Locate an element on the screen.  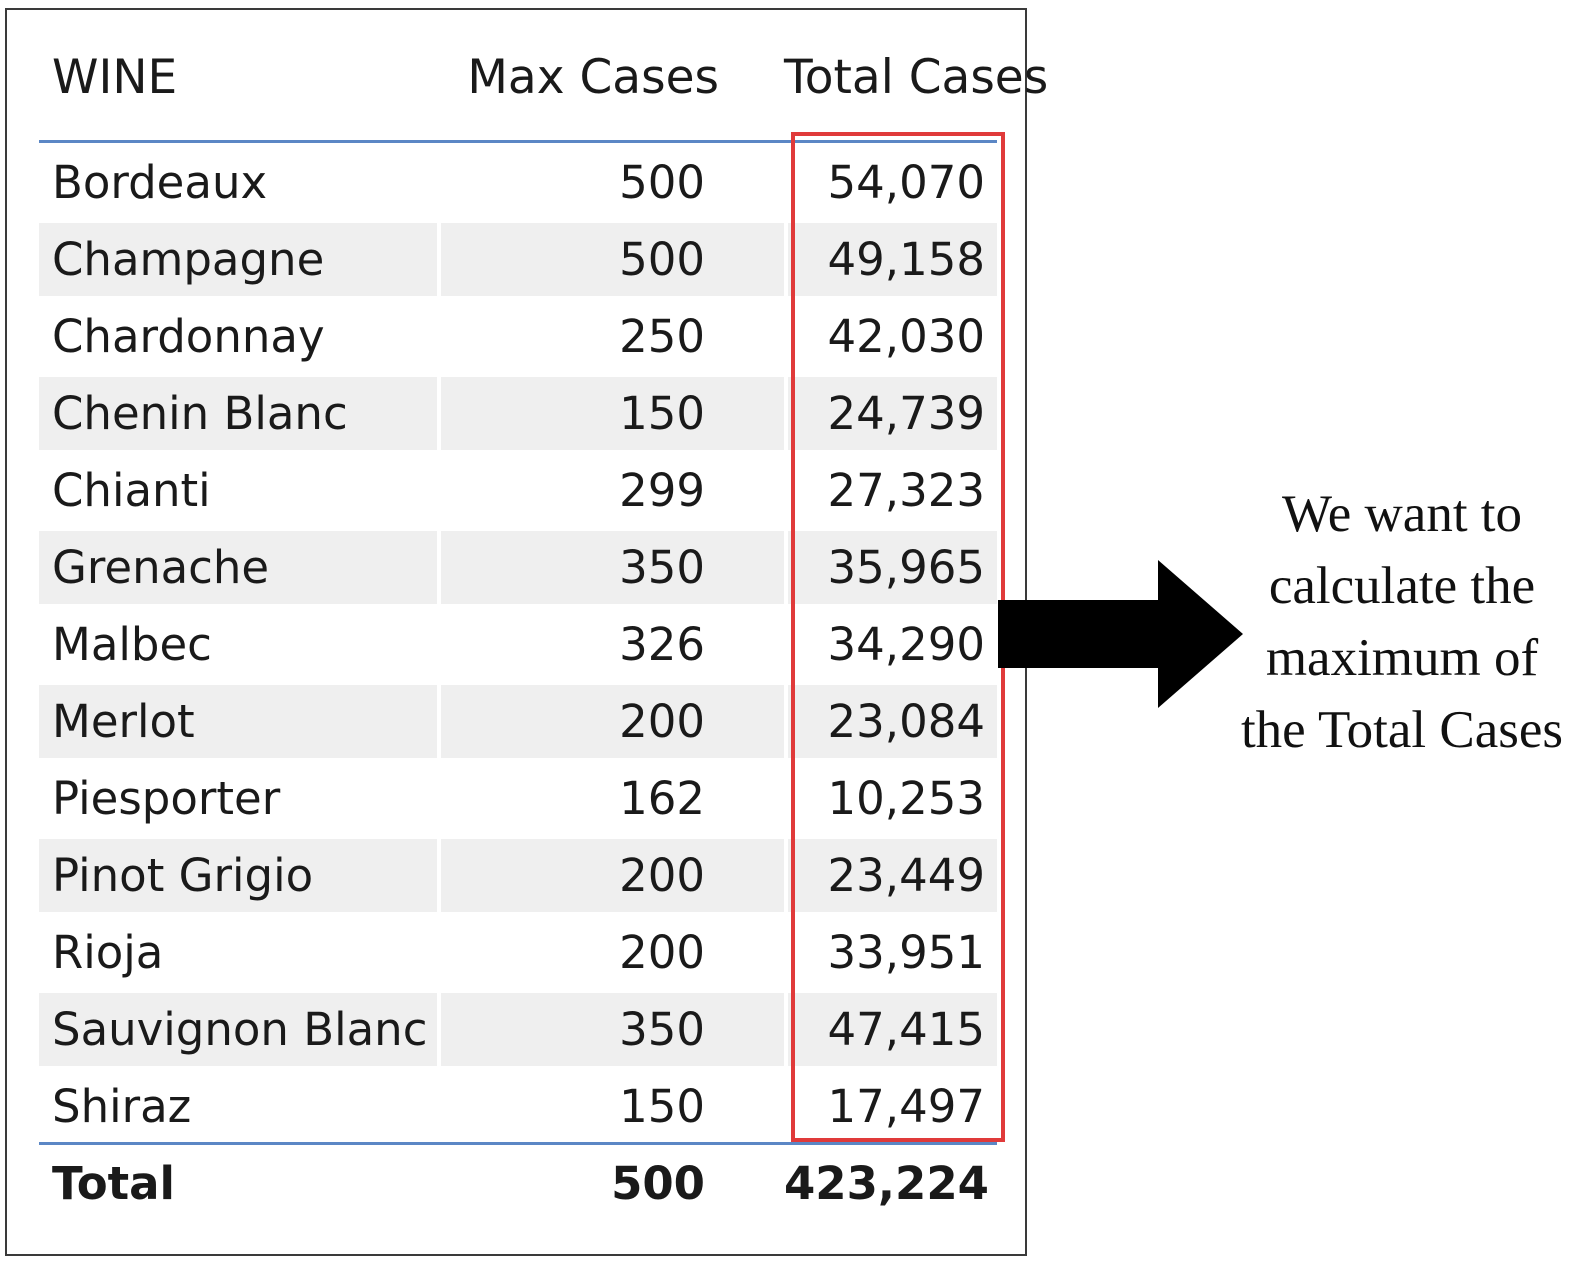
annotation-line-1: We want to is located at coordinates (1402, 514).